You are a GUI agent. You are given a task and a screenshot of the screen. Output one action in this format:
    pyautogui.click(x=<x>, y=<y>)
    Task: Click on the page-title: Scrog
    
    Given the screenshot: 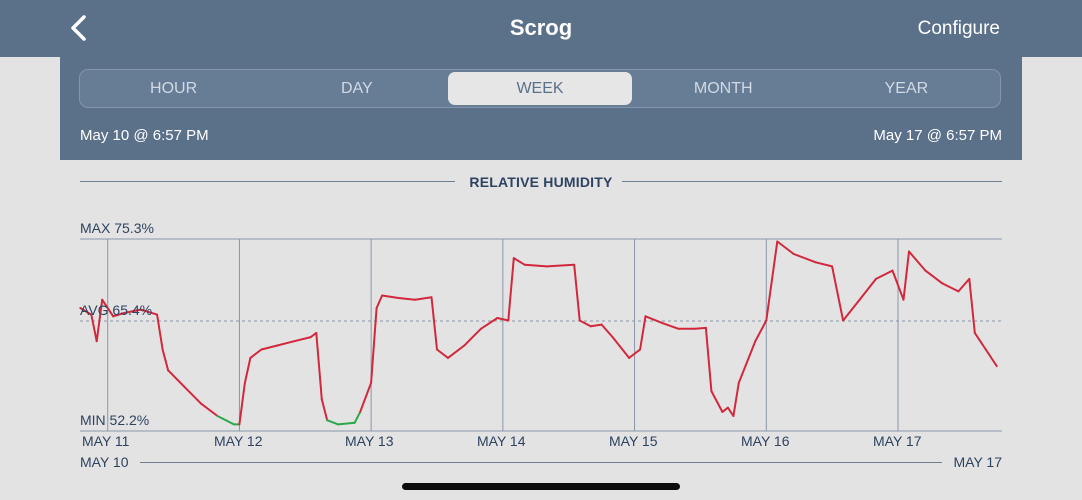 What is the action you would take?
    pyautogui.click(x=541, y=27)
    